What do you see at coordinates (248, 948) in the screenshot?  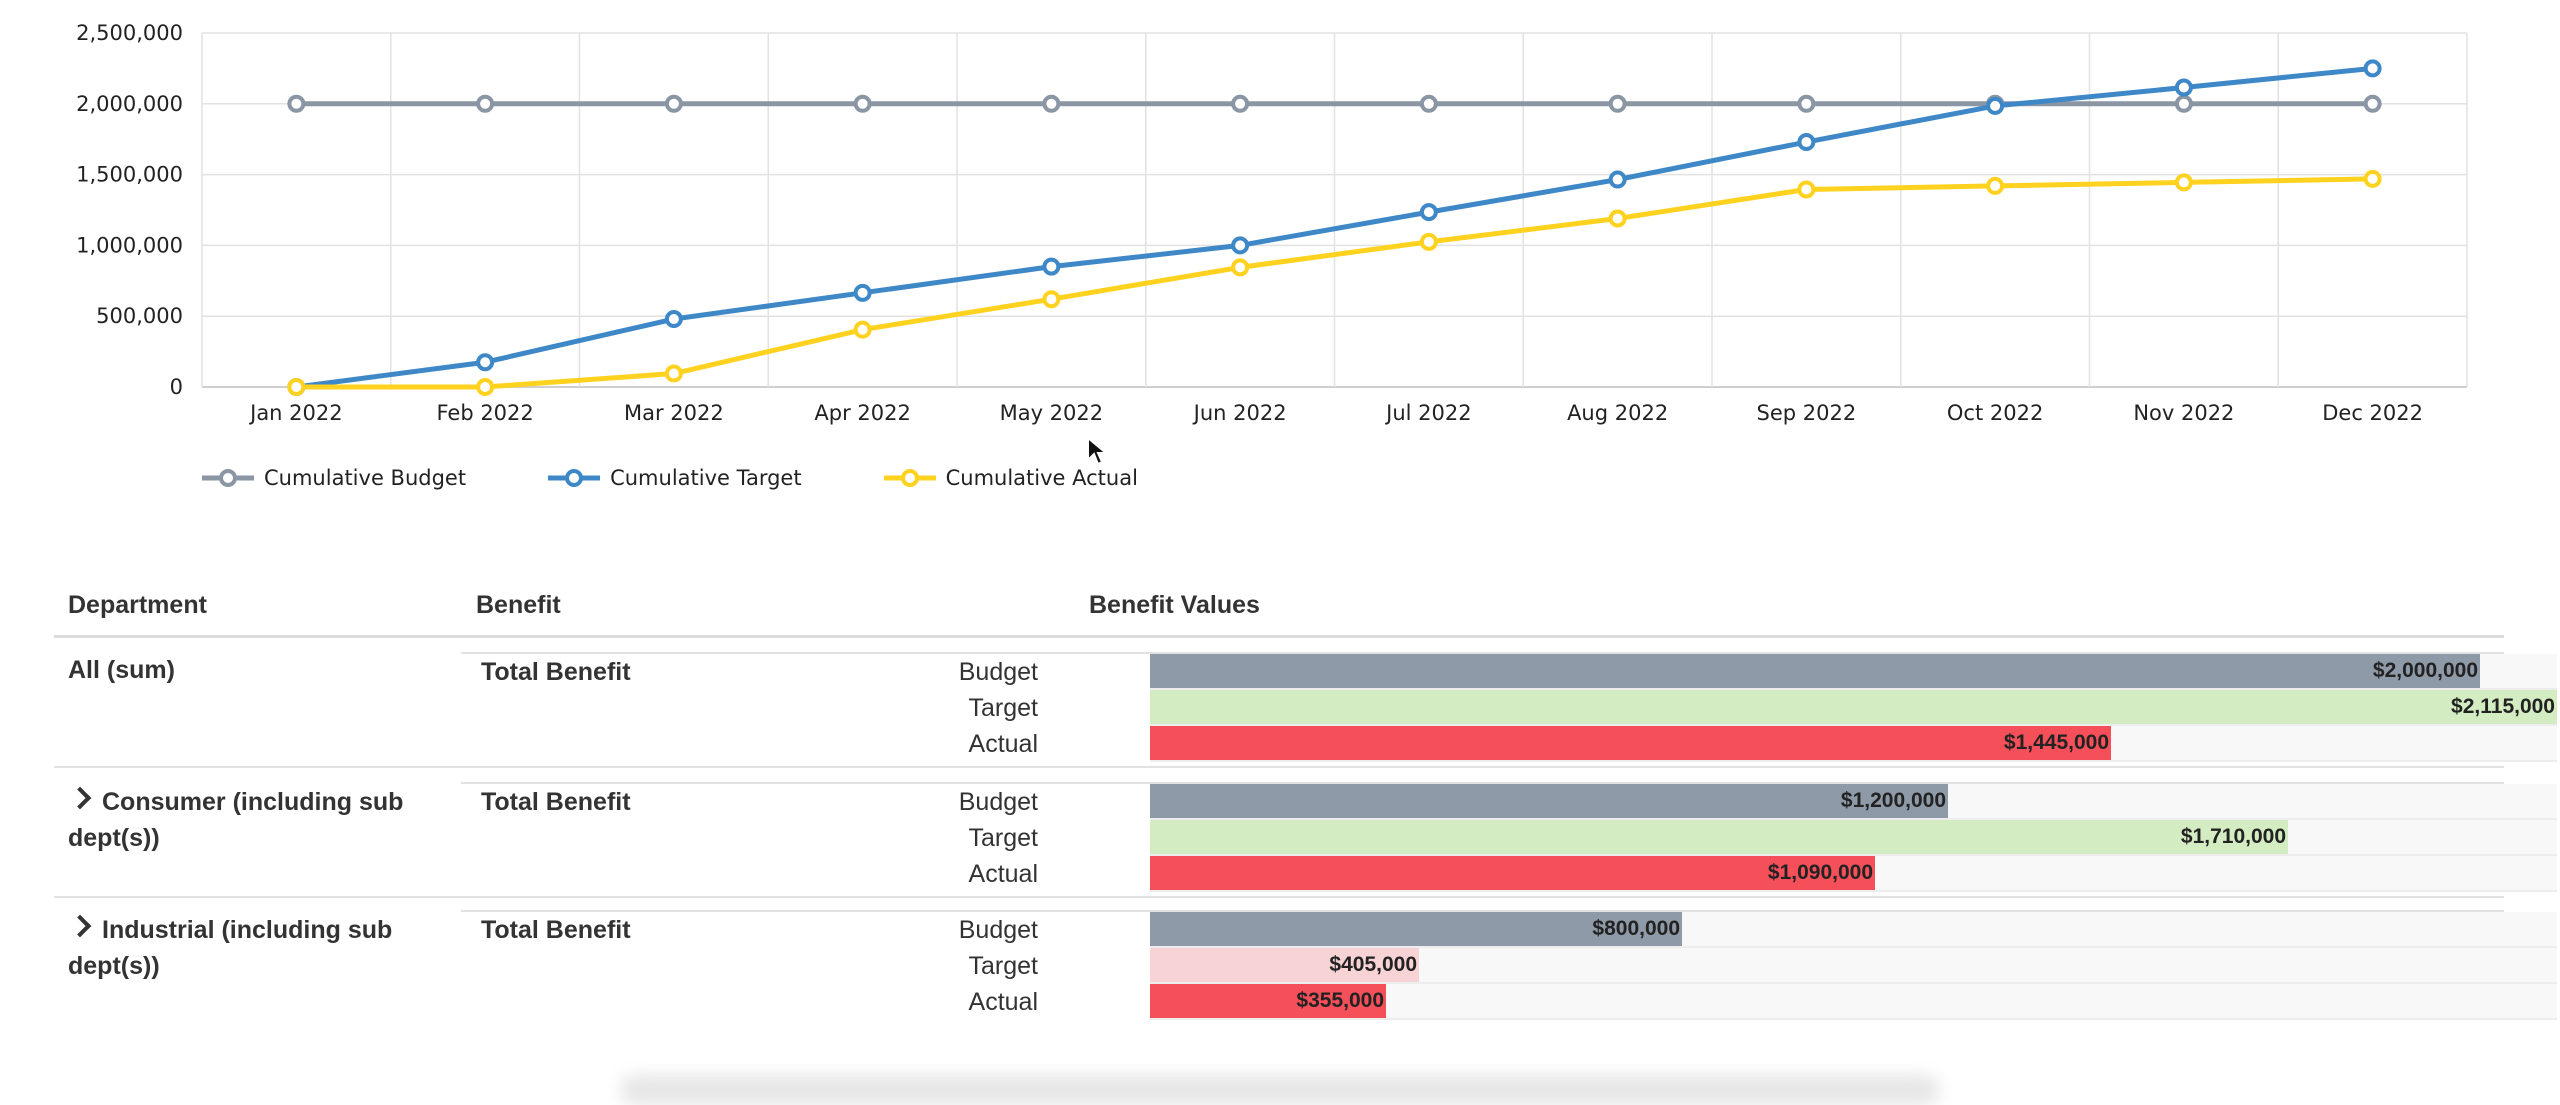 I see `dept-name: Industrial (including sub dept(s))` at bounding box center [248, 948].